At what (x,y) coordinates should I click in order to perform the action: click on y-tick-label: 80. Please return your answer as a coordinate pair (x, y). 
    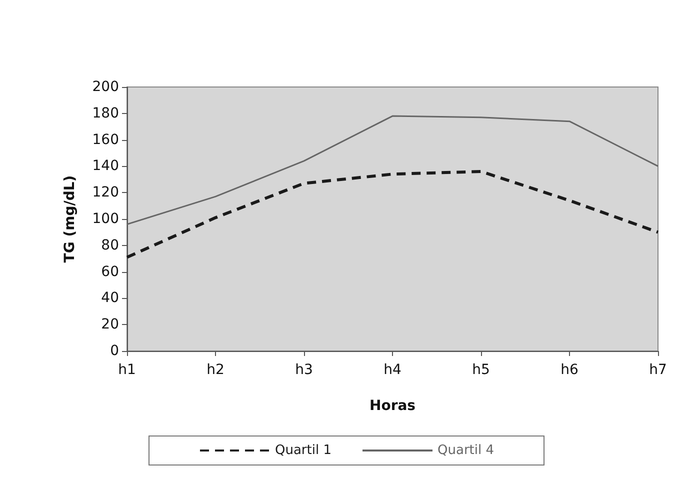
    Looking at the image, I should click on (110, 245).